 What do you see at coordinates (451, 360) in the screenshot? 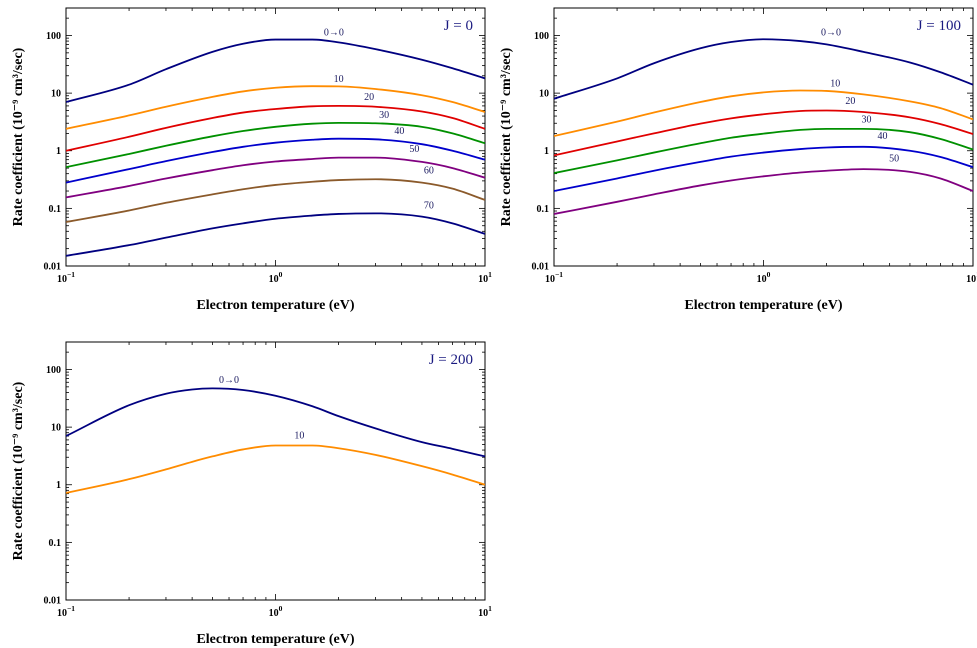
I see `panel-title: J = 200` at bounding box center [451, 360].